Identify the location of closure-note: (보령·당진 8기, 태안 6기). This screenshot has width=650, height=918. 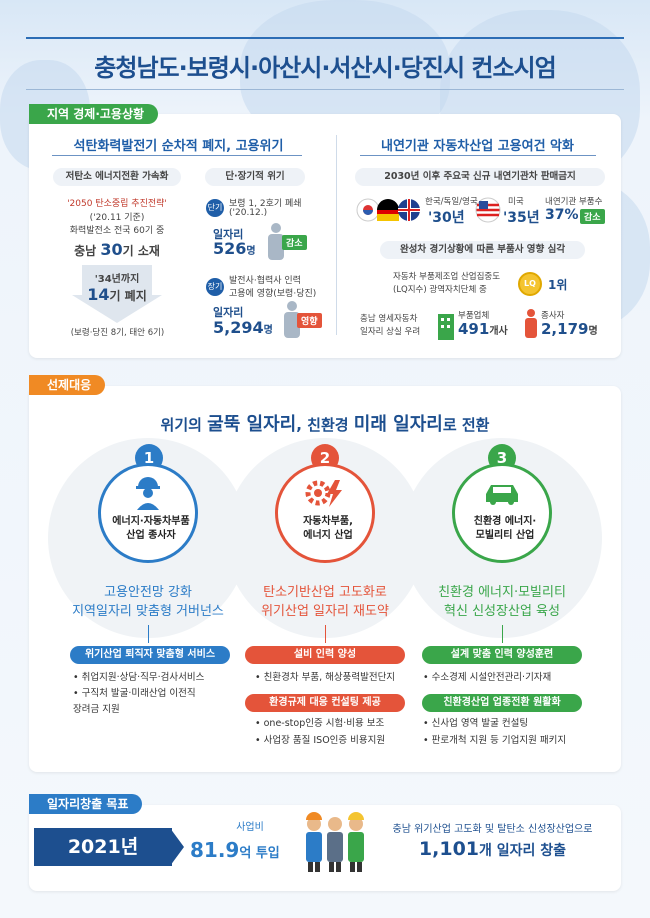
(117, 333).